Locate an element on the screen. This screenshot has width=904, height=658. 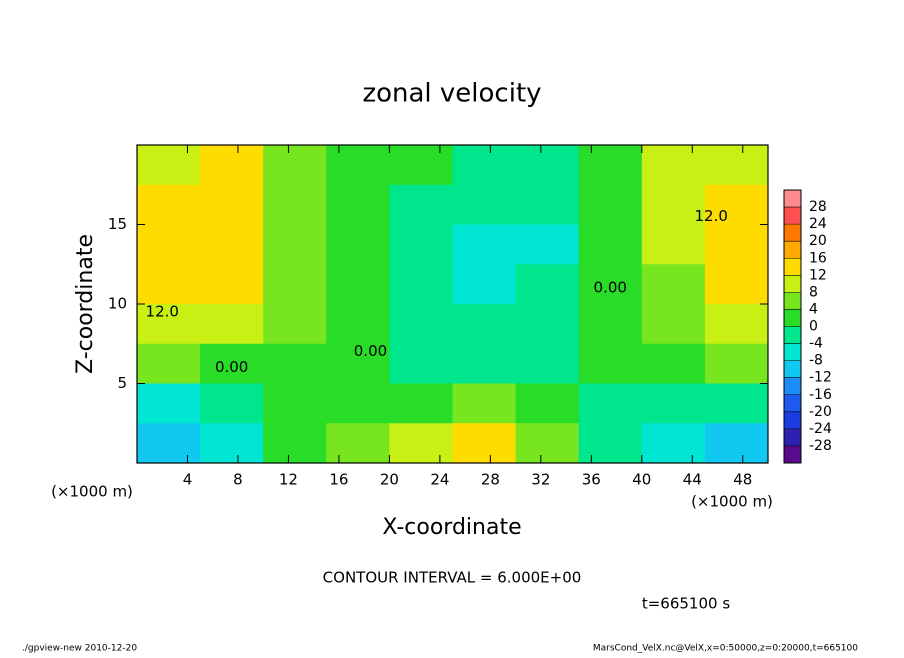
x-tick-label: 20 is located at coordinates (389, 480).